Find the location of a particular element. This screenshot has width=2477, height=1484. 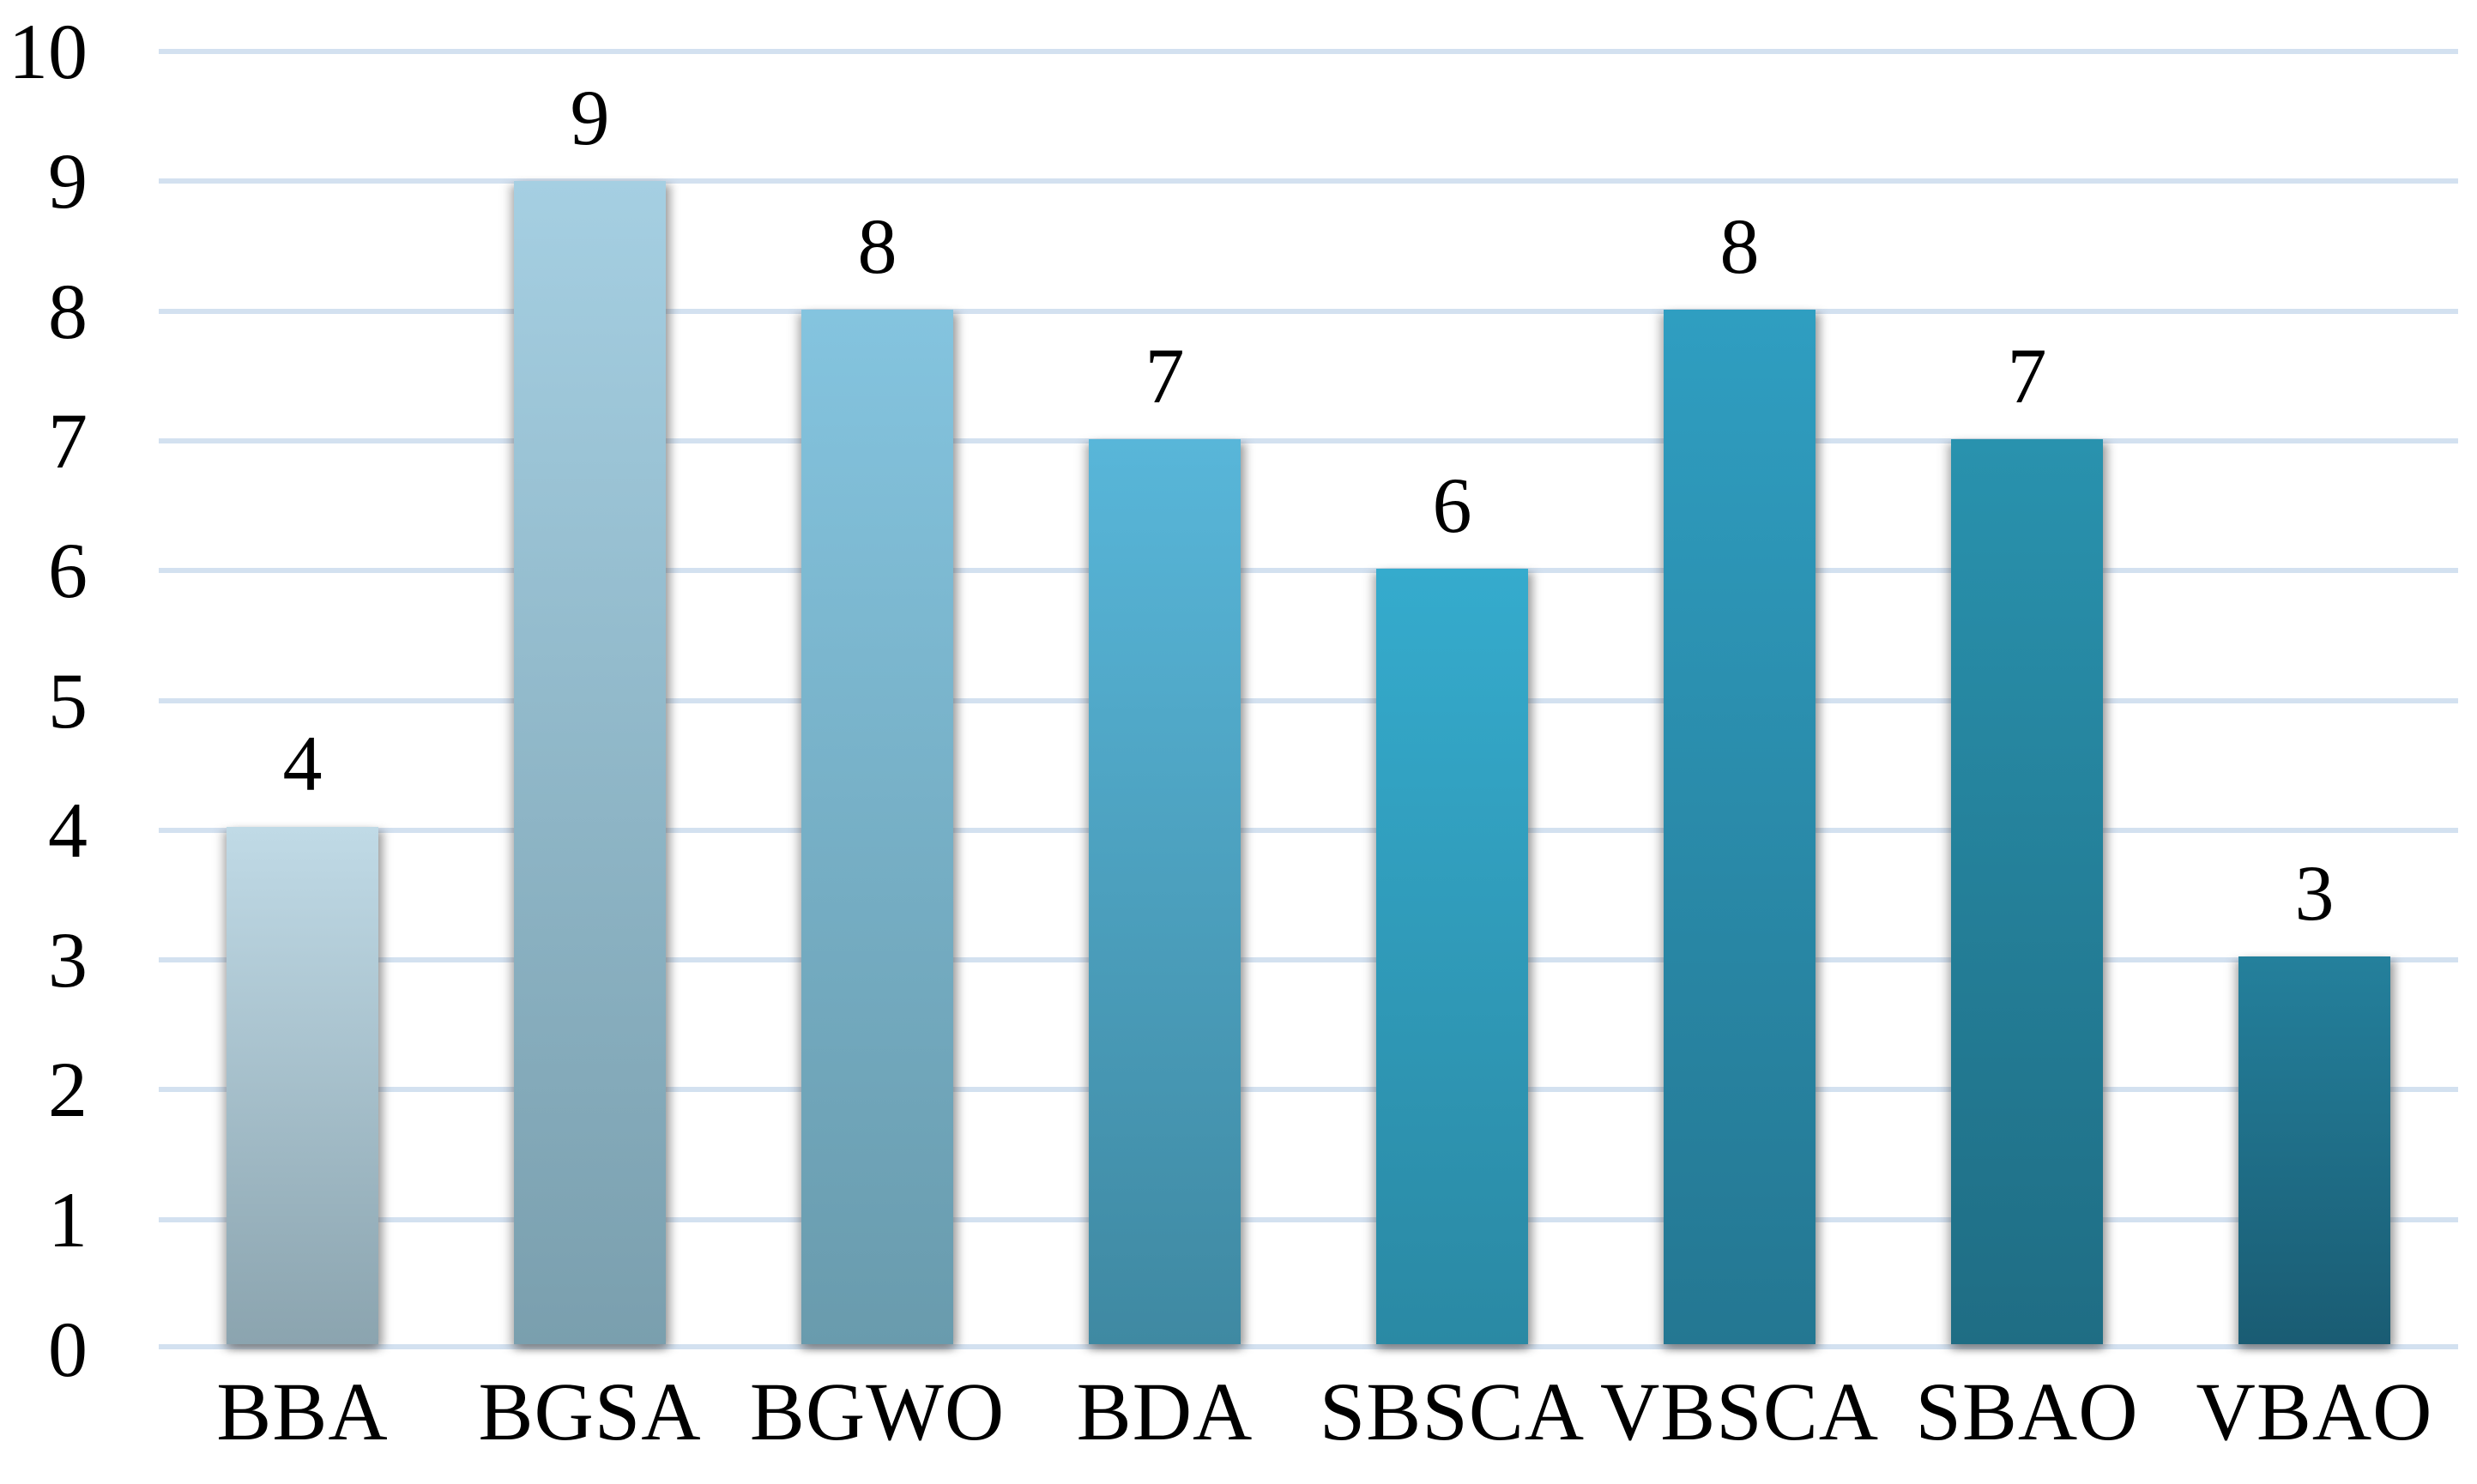

y-tick-label: 8 is located at coordinates (68, 311).